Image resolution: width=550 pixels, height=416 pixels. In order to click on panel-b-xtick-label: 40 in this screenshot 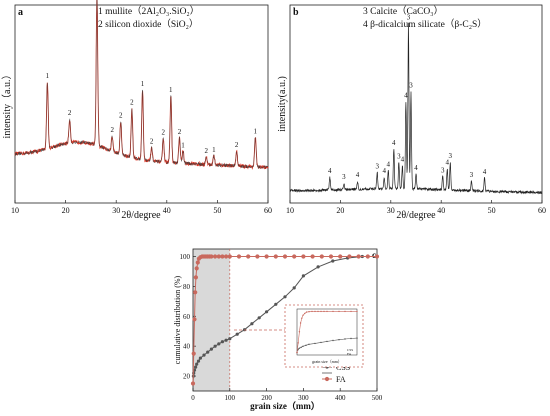, I will do `click(441, 210)`.